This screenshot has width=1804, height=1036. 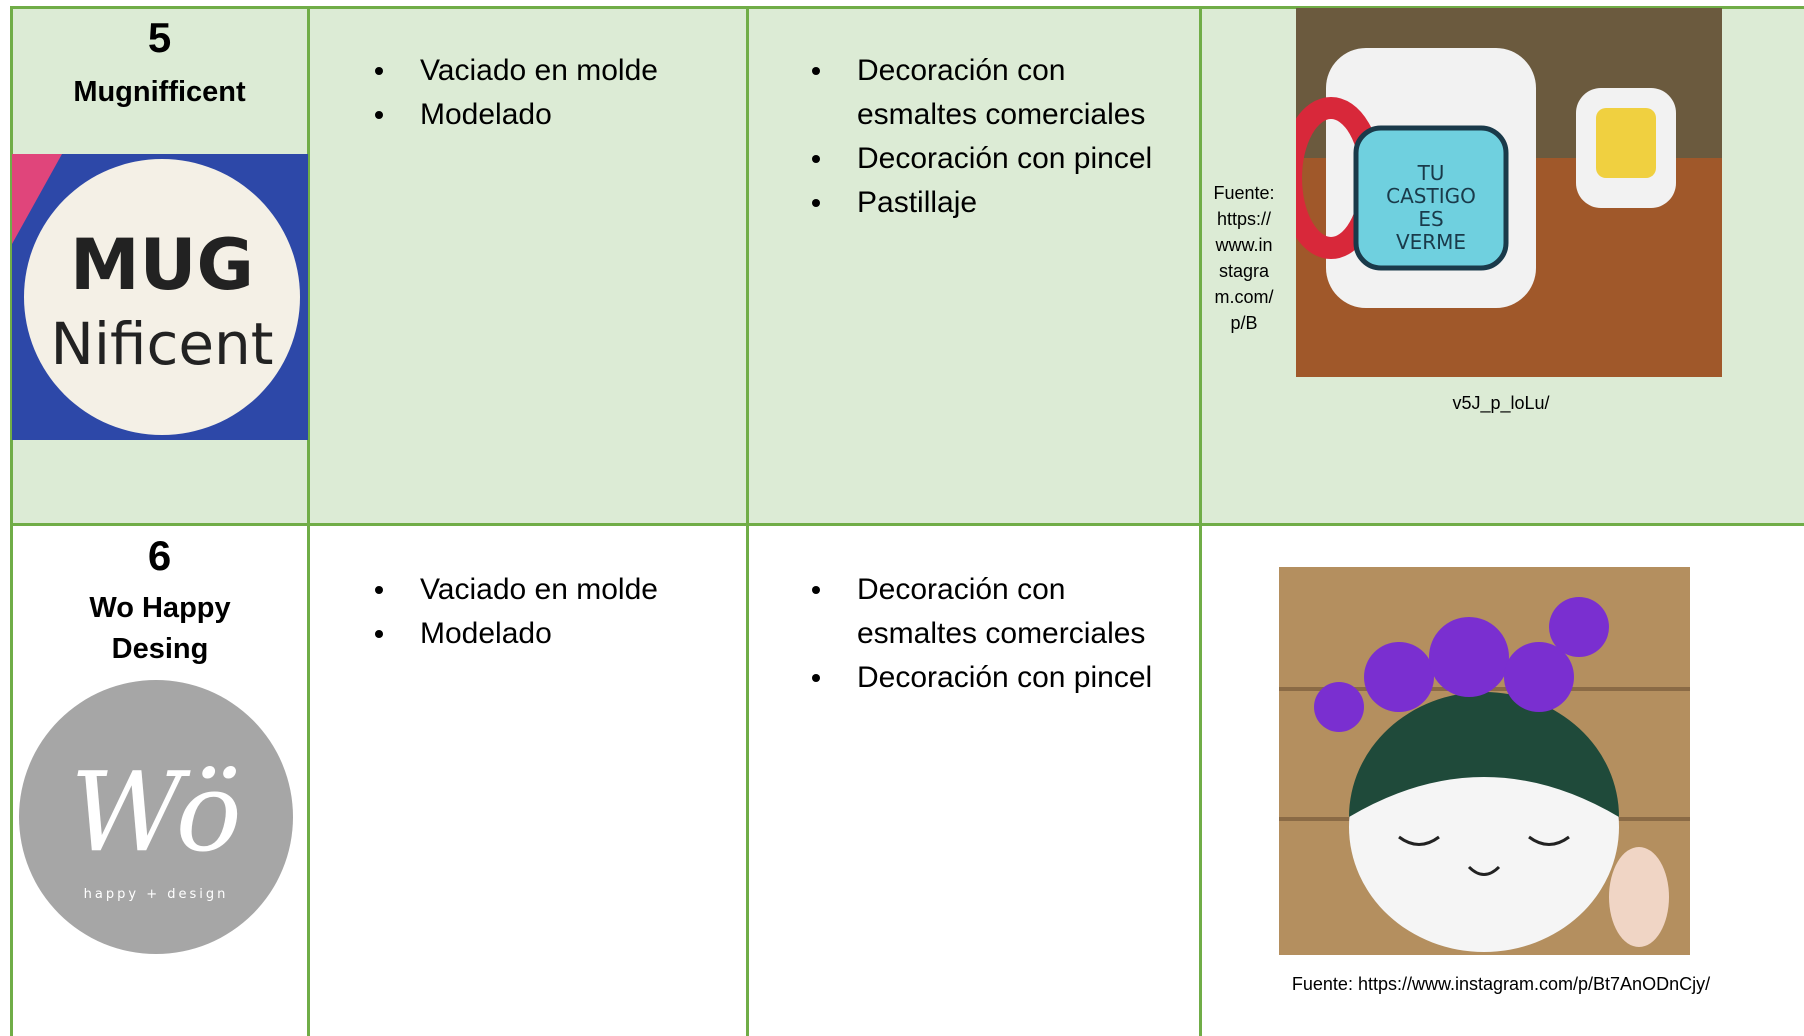 What do you see at coordinates (159, 37) in the screenshot?
I see `row-number: 5` at bounding box center [159, 37].